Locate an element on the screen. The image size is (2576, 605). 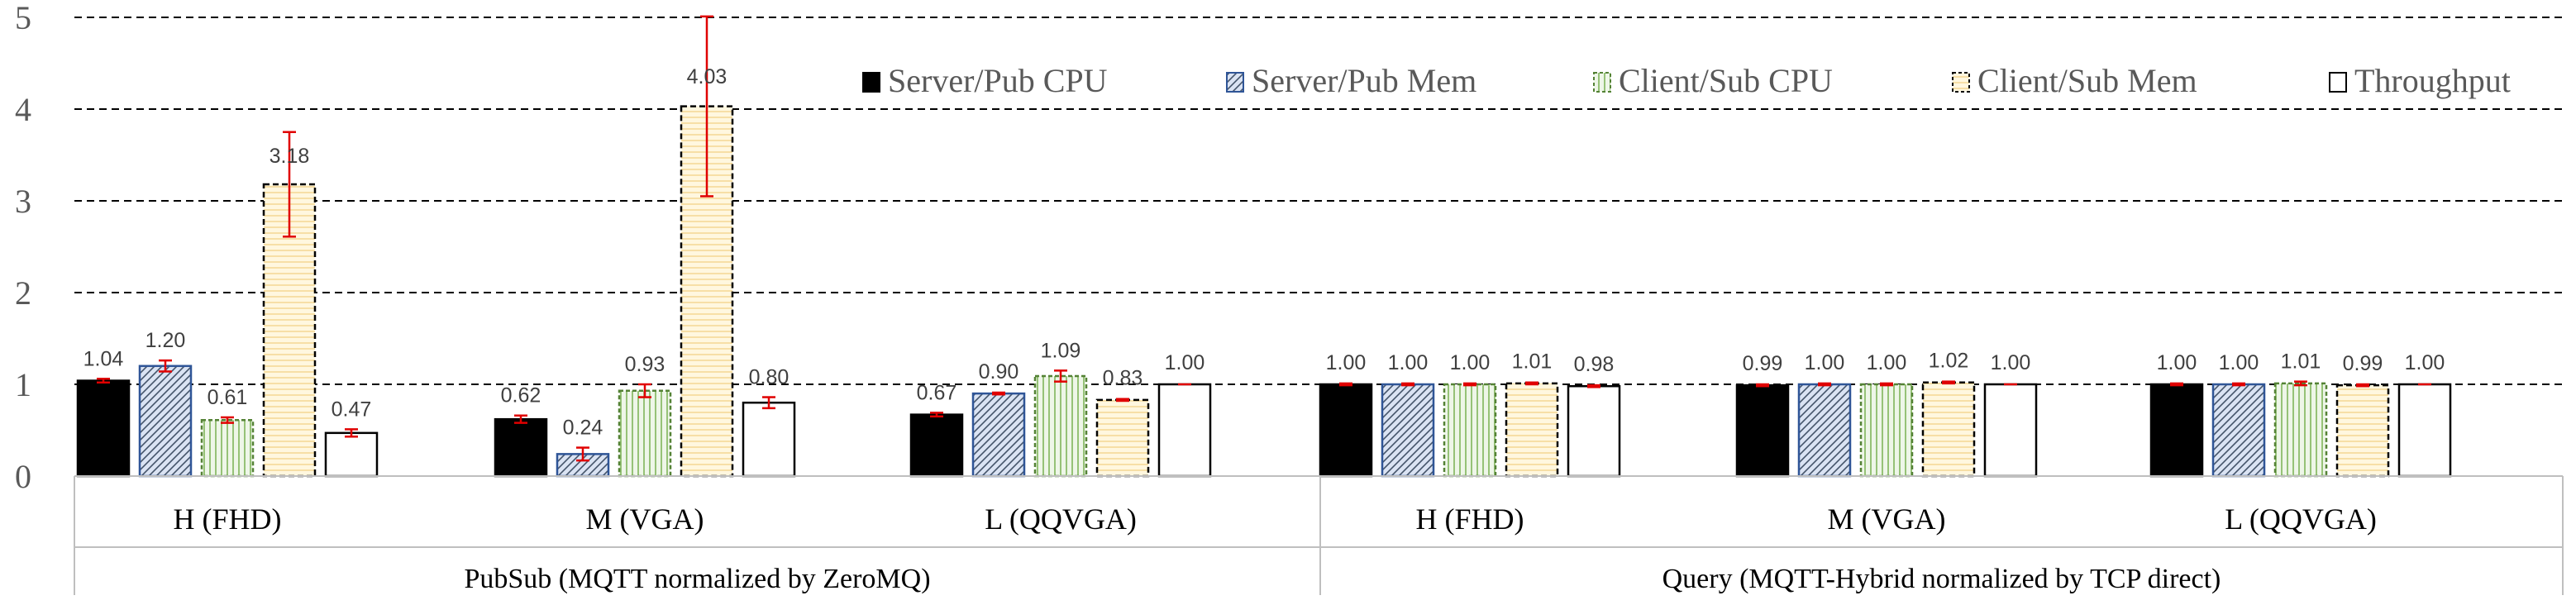
y-tick-label: 1 is located at coordinates (23, 385).